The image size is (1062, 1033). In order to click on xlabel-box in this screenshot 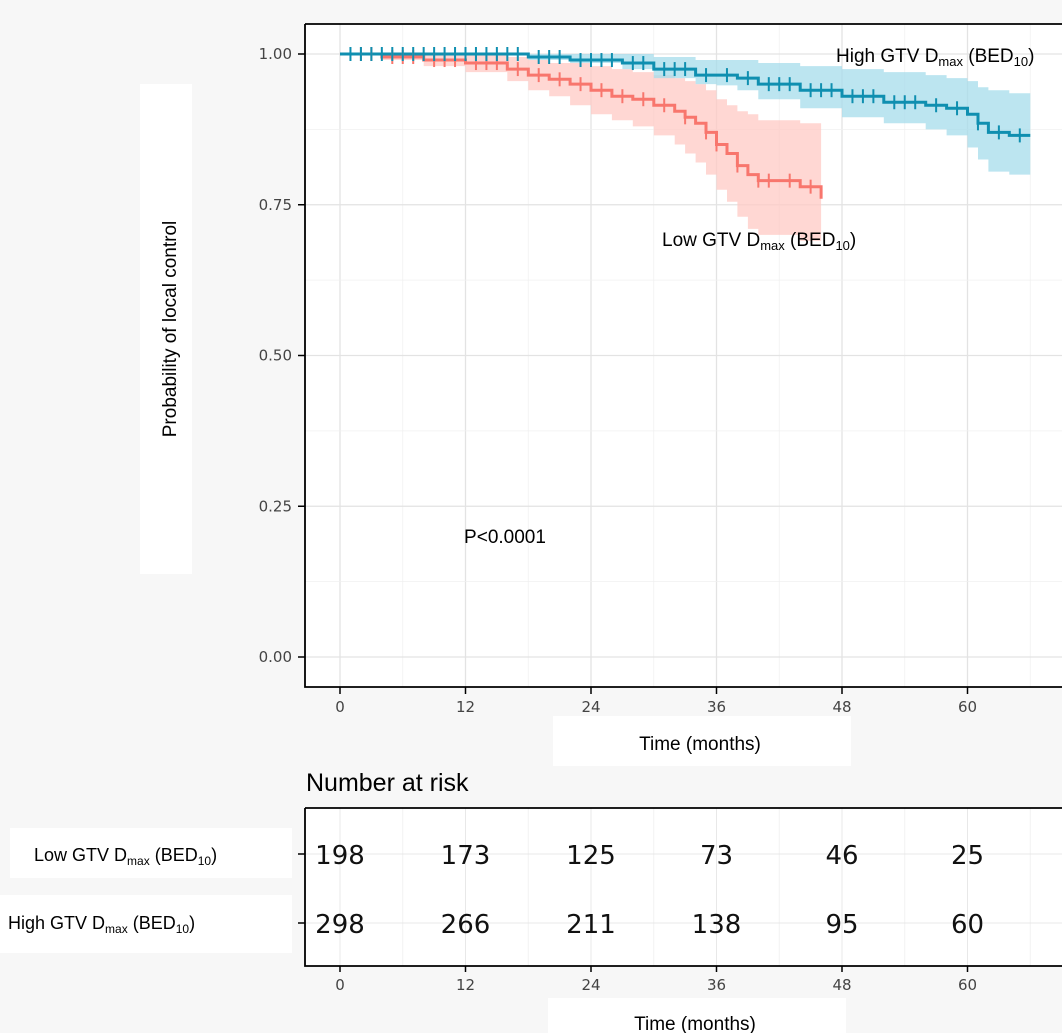, I will do `click(702, 741)`.